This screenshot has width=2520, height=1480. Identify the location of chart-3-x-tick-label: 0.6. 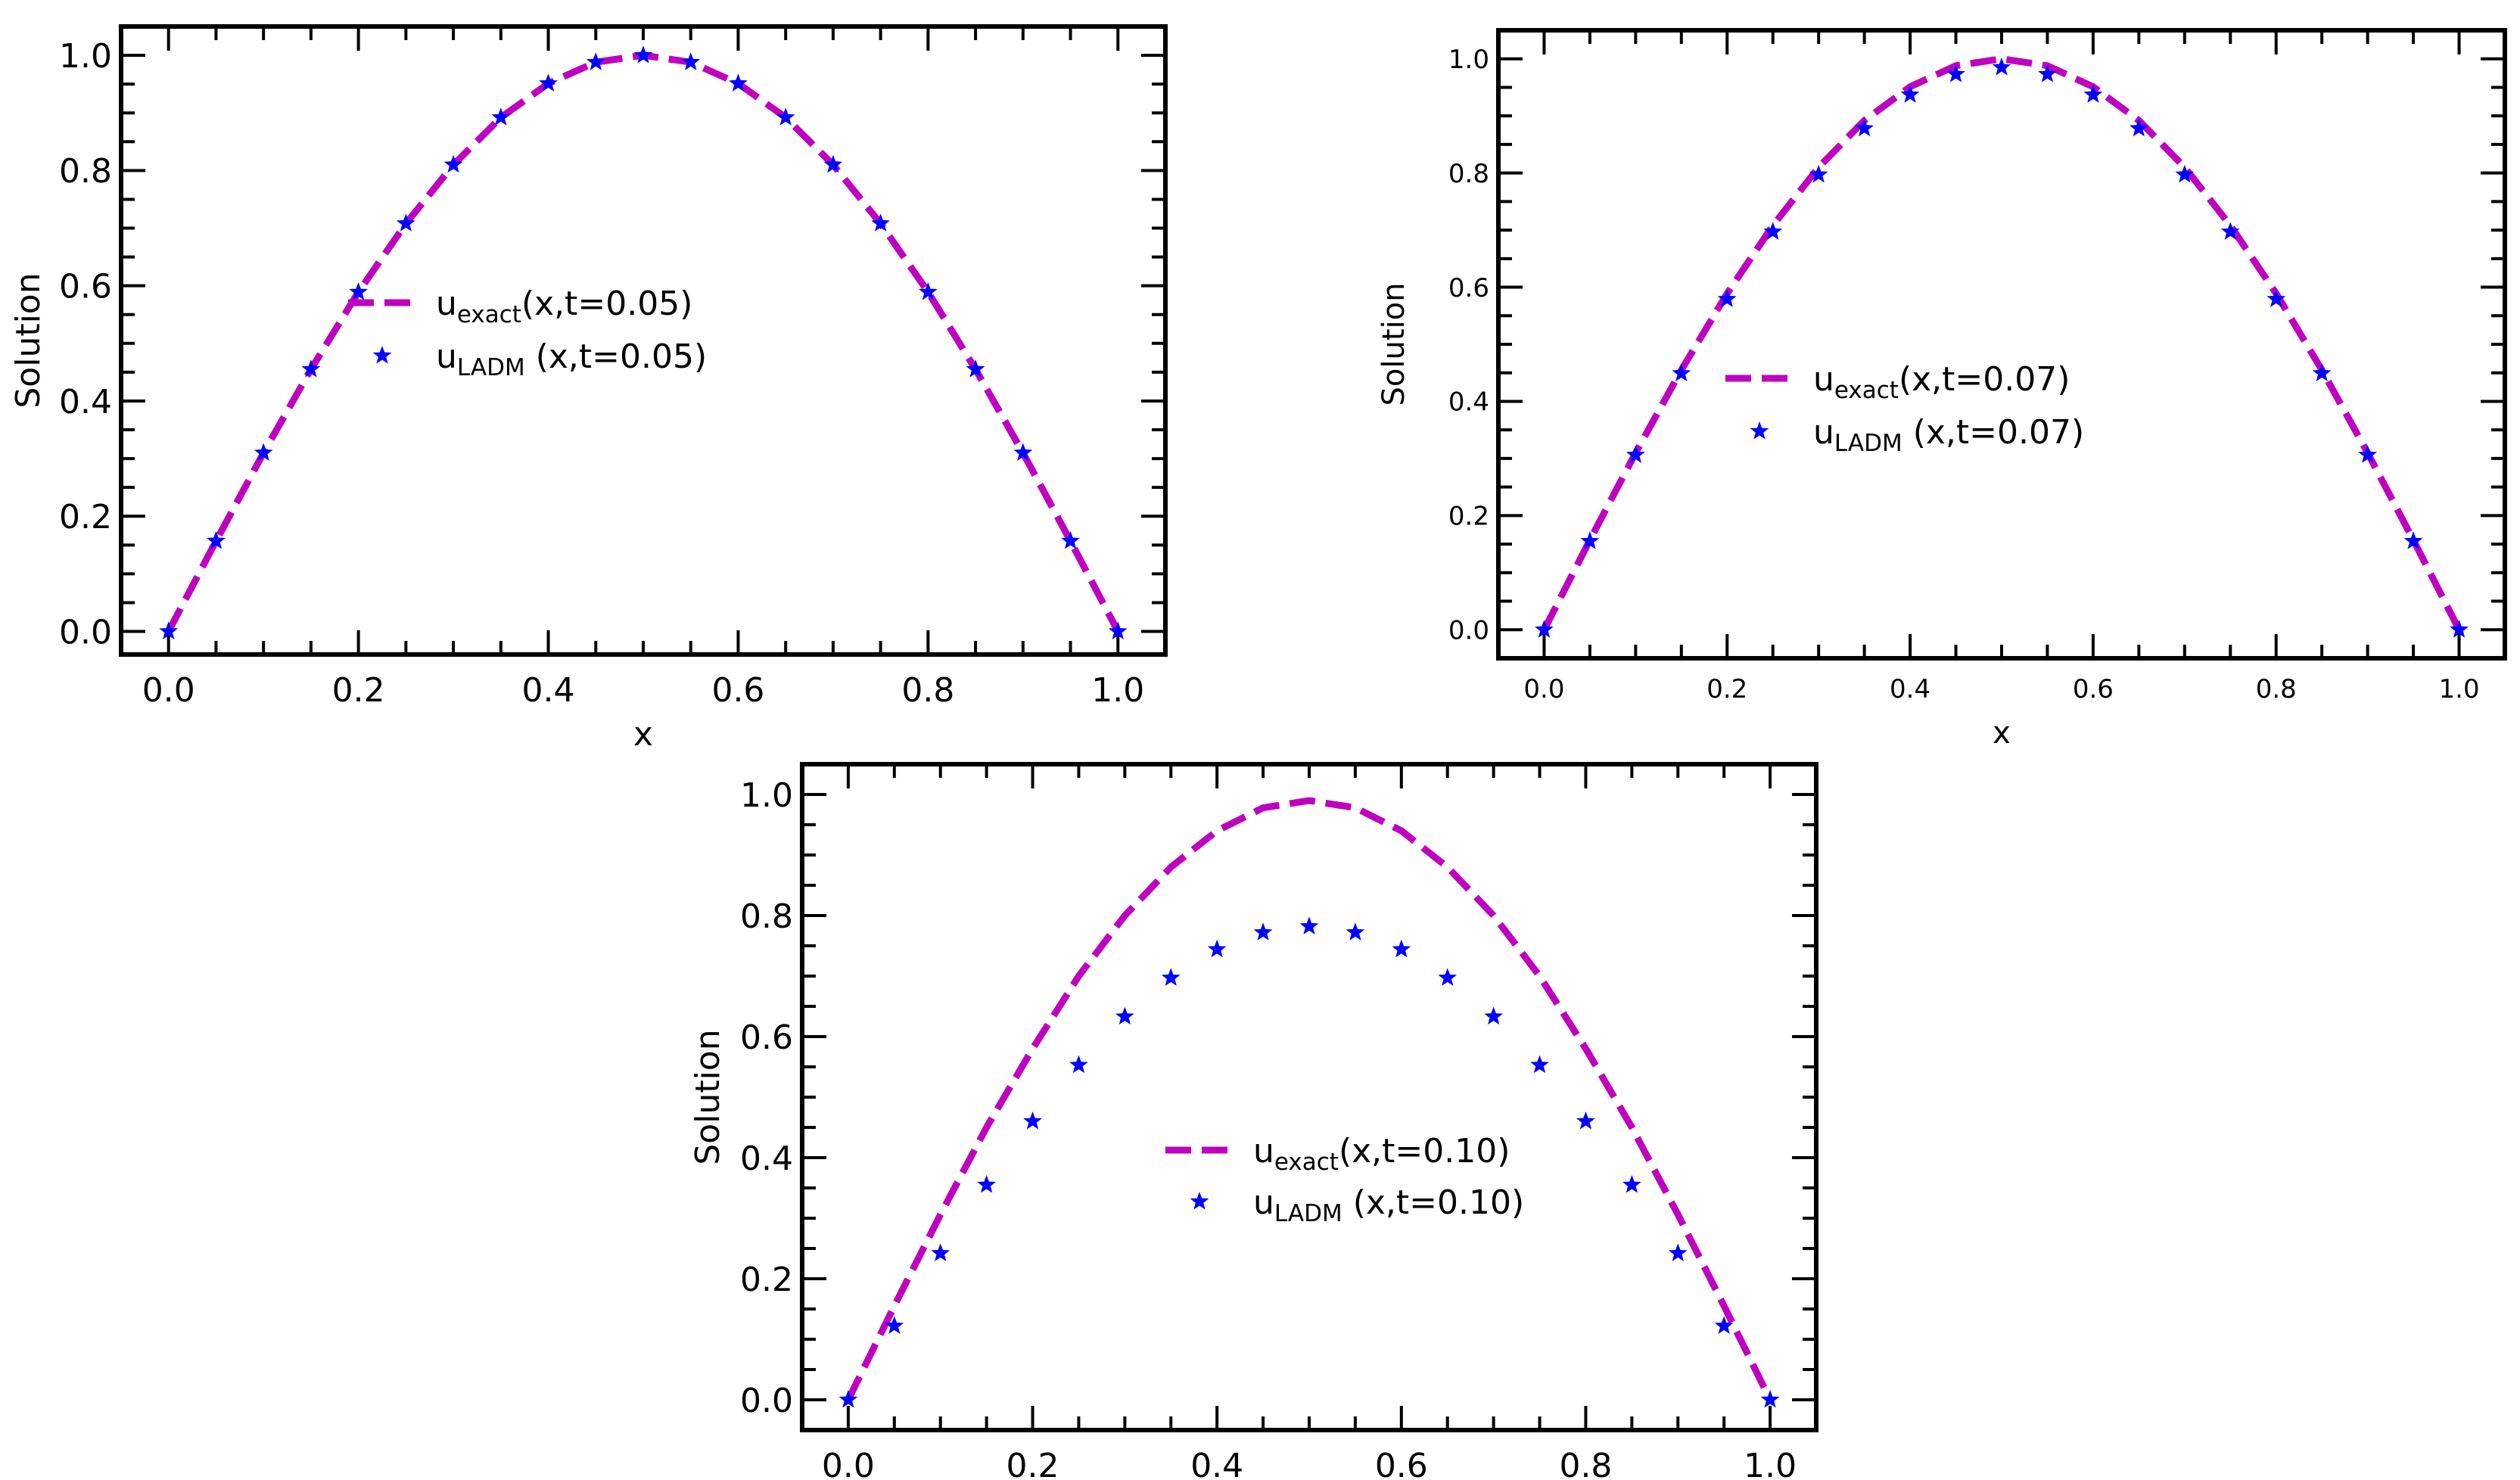
(1401, 1464).